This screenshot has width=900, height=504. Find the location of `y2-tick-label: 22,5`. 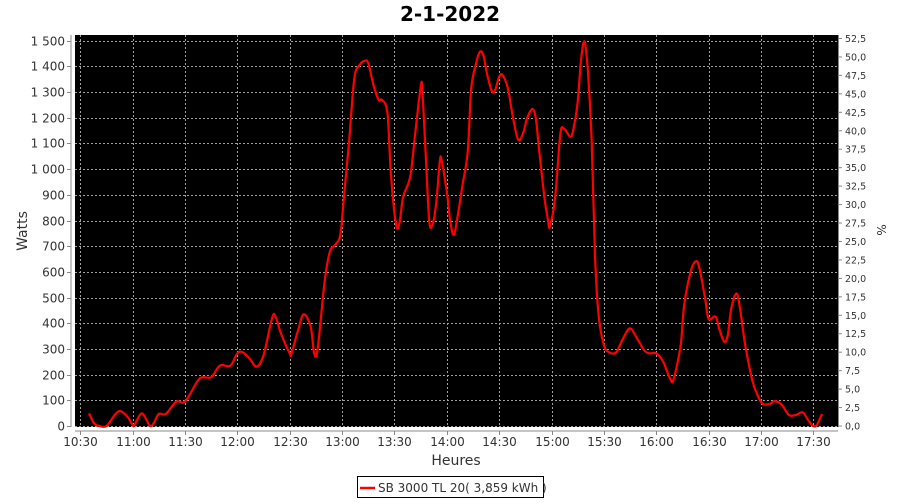

y2-tick-label: 22,5 is located at coordinates (855, 260).